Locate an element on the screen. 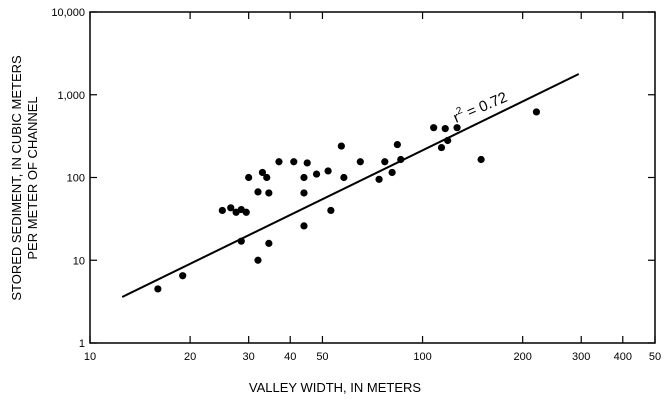 Image resolution: width=667 pixels, height=402 pixels. x-tick-label: 100 is located at coordinates (422, 357).